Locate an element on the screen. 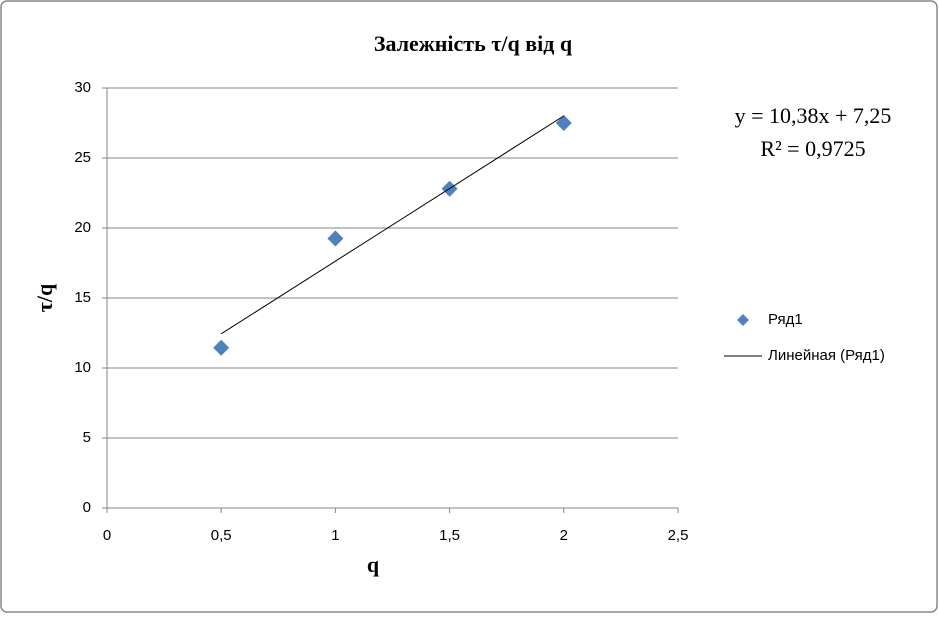 Image resolution: width=939 pixels, height=619 pixels. legend-label: Ряд1 is located at coordinates (785, 319).